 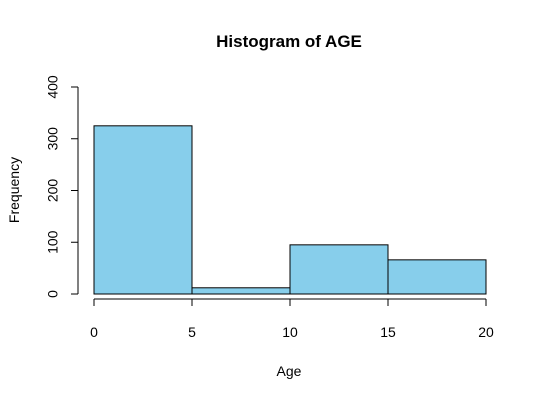 What do you see at coordinates (292, 319) in the screenshot?
I see `x-axis: 0 5 10 15 20` at bounding box center [292, 319].